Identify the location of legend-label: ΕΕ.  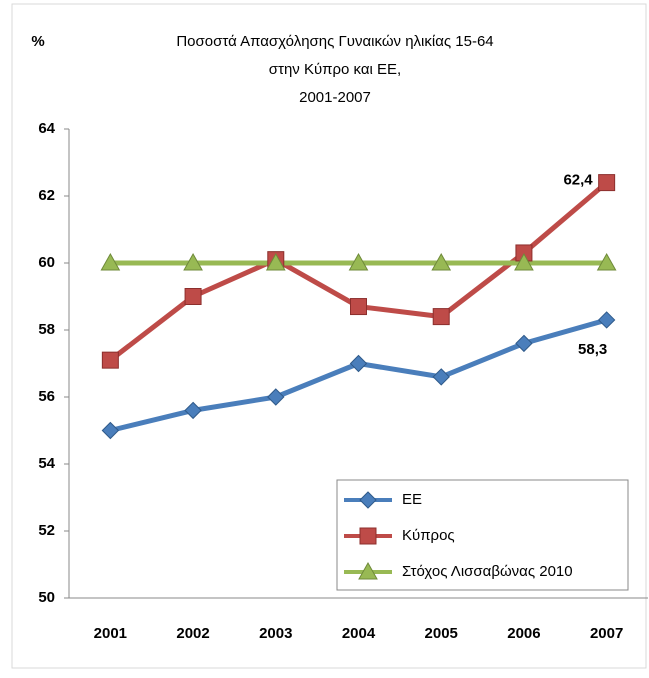
(412, 499).